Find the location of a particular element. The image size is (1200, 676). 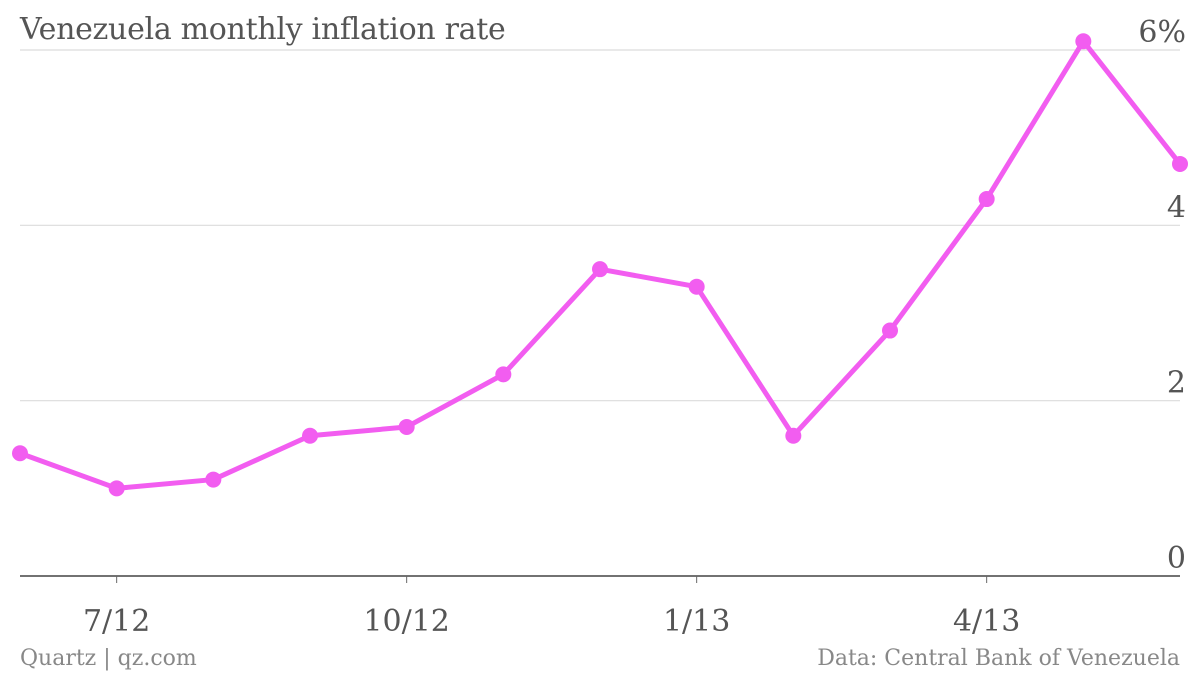

y-tick-label: 0 is located at coordinates (1176, 558).